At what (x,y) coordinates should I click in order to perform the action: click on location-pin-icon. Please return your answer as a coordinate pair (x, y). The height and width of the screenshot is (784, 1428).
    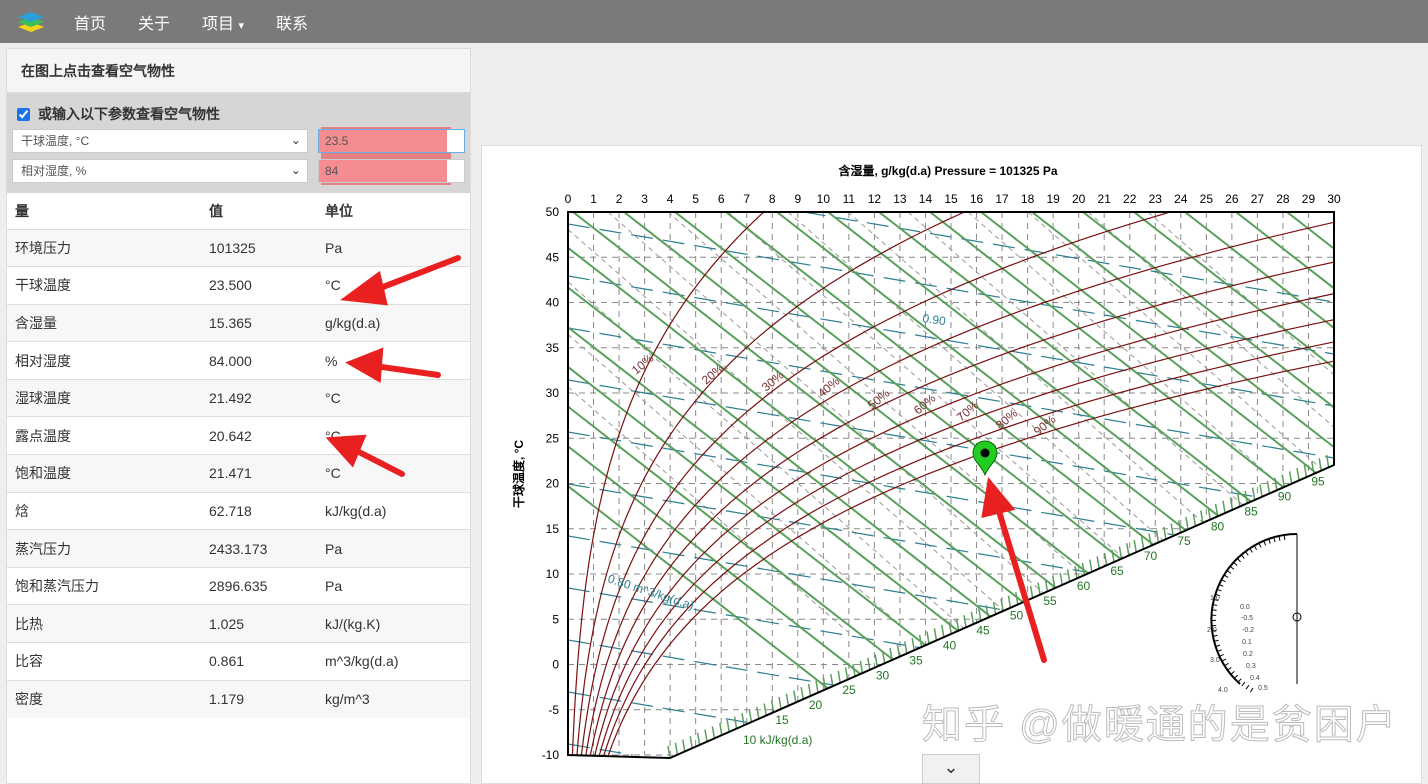
    Looking at the image, I should click on (985, 458).